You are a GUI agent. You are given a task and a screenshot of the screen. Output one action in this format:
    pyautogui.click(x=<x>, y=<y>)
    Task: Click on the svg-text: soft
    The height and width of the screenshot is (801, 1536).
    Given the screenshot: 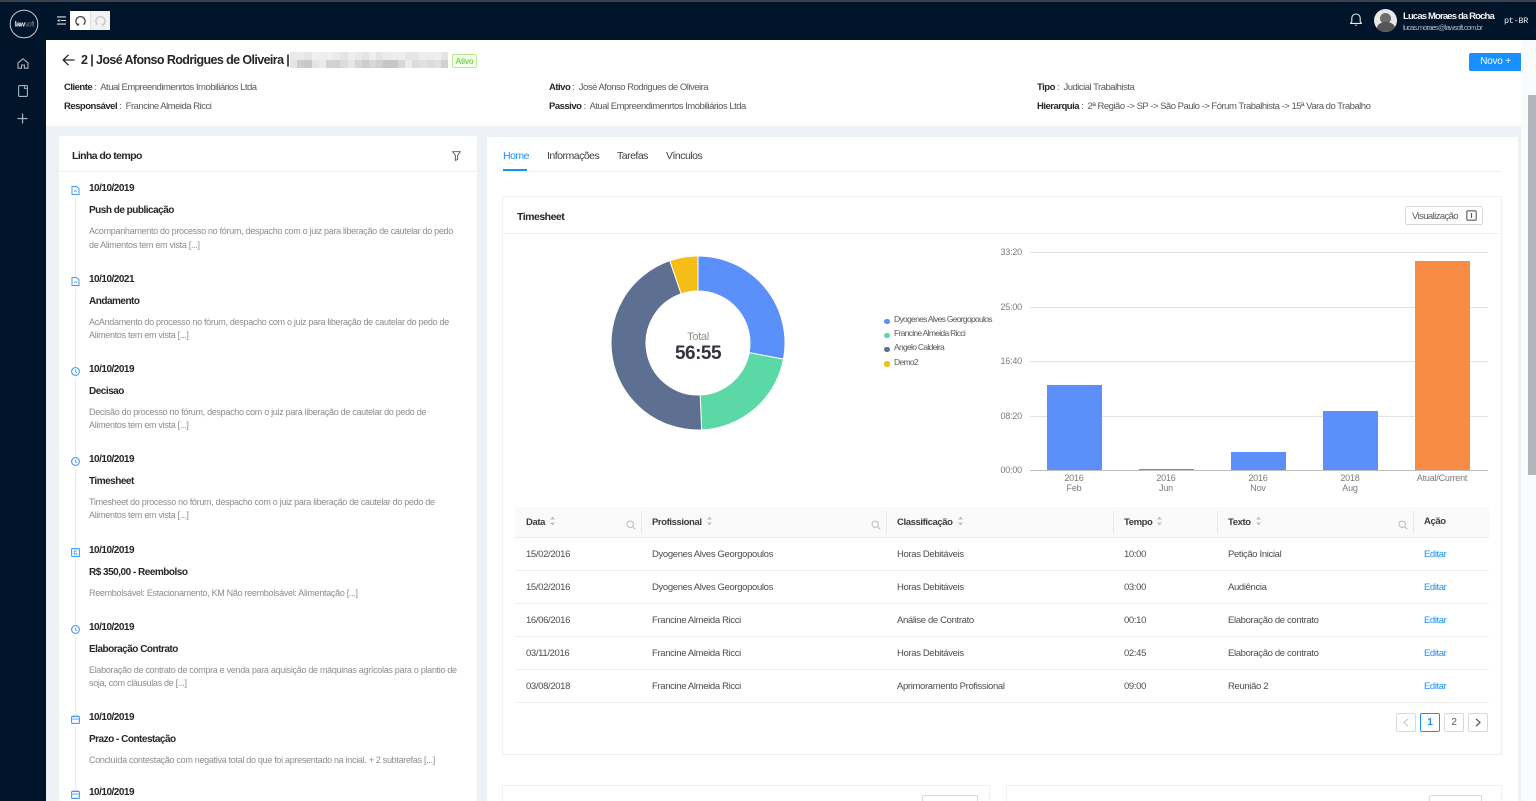 What is the action you would take?
    pyautogui.click(x=30, y=25)
    